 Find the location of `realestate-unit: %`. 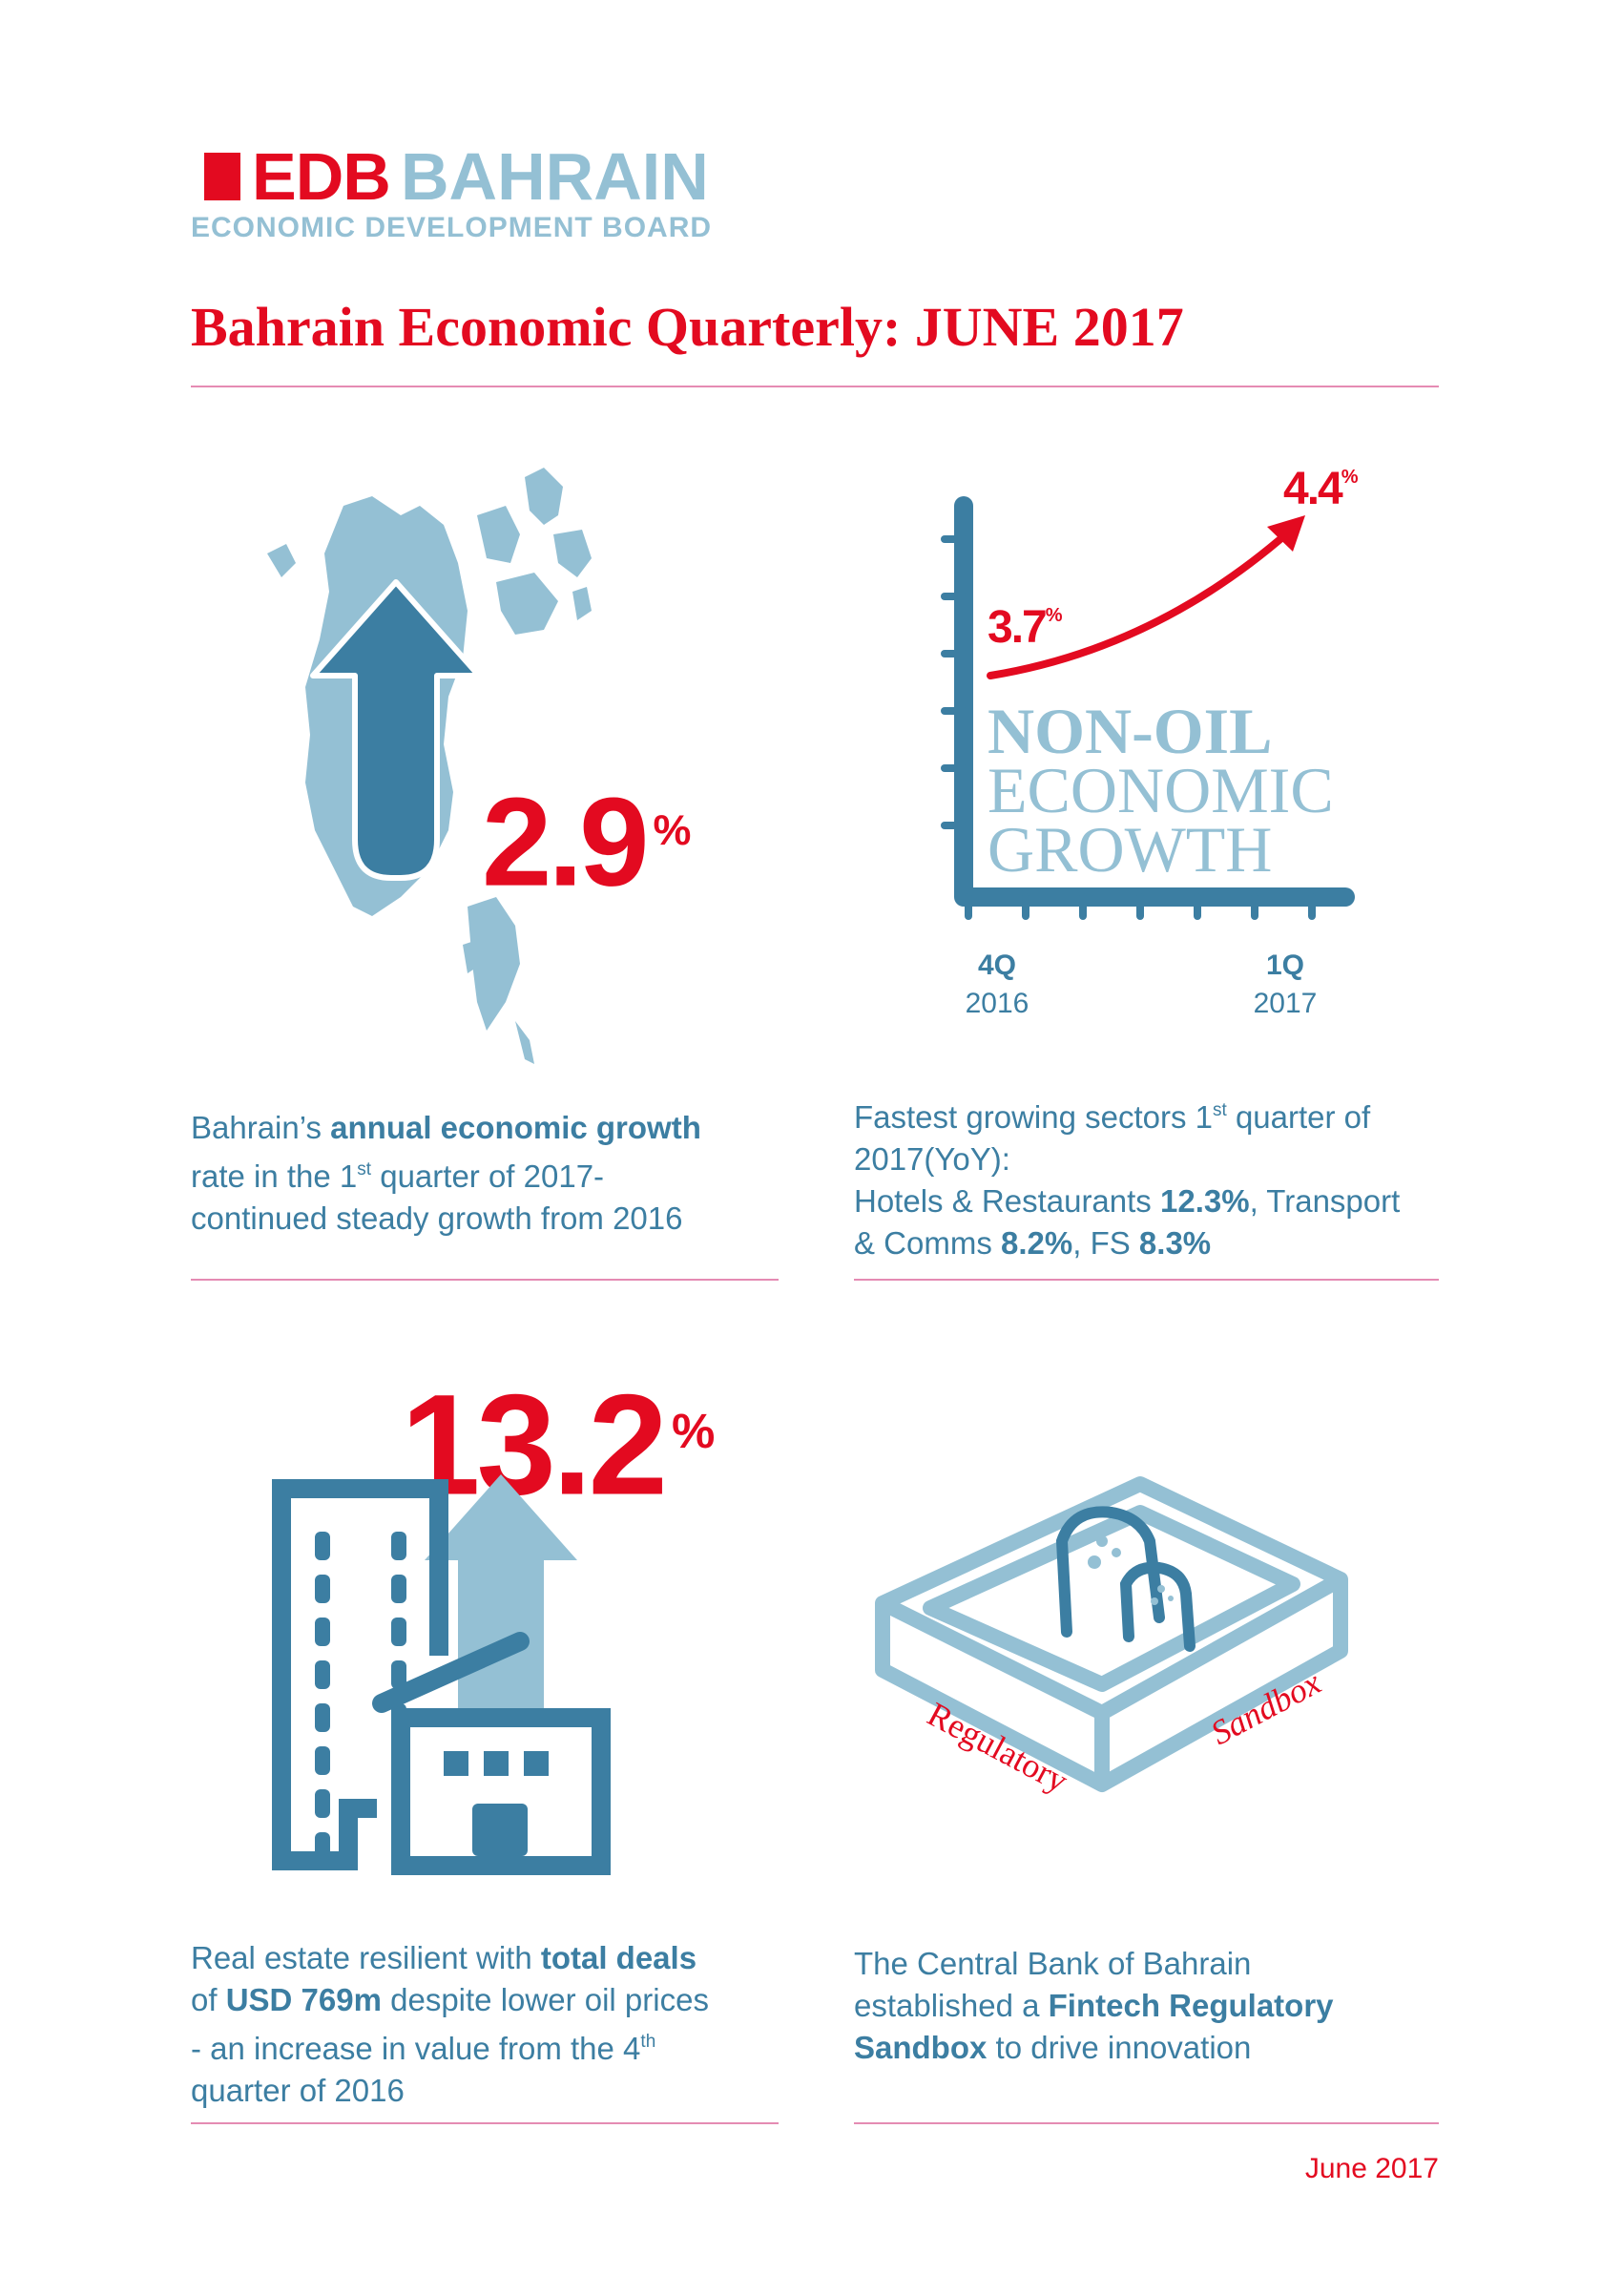

realestate-unit: % is located at coordinates (693, 1431).